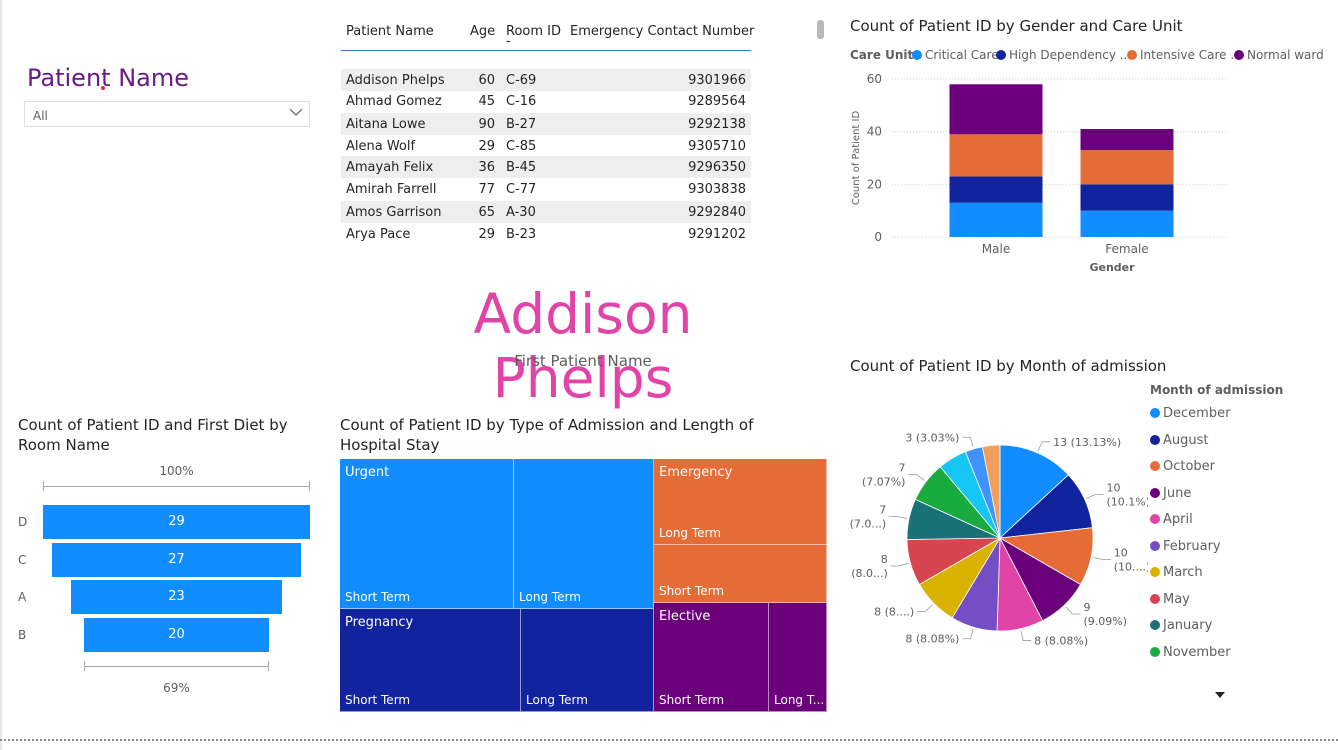 The image size is (1338, 750). What do you see at coordinates (1, 375) in the screenshot?
I see `page-left-border` at bounding box center [1, 375].